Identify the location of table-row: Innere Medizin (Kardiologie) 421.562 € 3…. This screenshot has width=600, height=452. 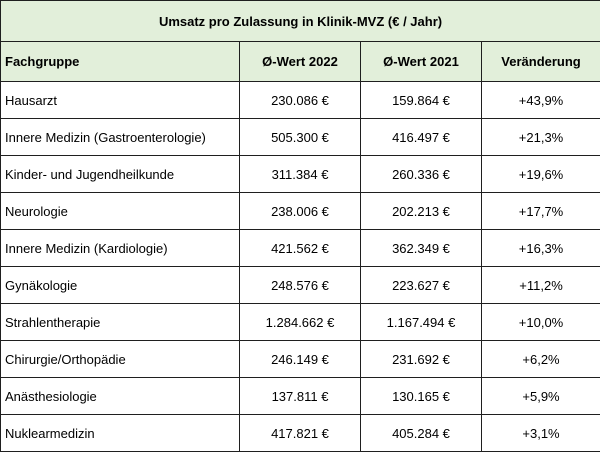
(300, 248).